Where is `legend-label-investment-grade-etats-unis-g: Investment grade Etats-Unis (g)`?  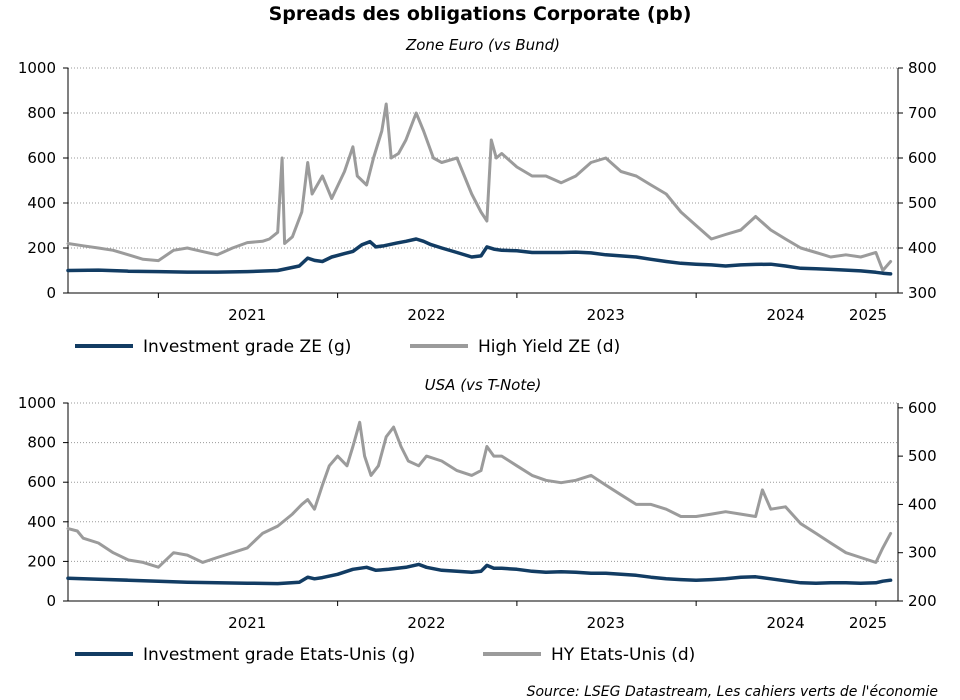 legend-label-investment-grade-etats-unis-g: Investment grade Etats-Unis (g) is located at coordinates (279, 655).